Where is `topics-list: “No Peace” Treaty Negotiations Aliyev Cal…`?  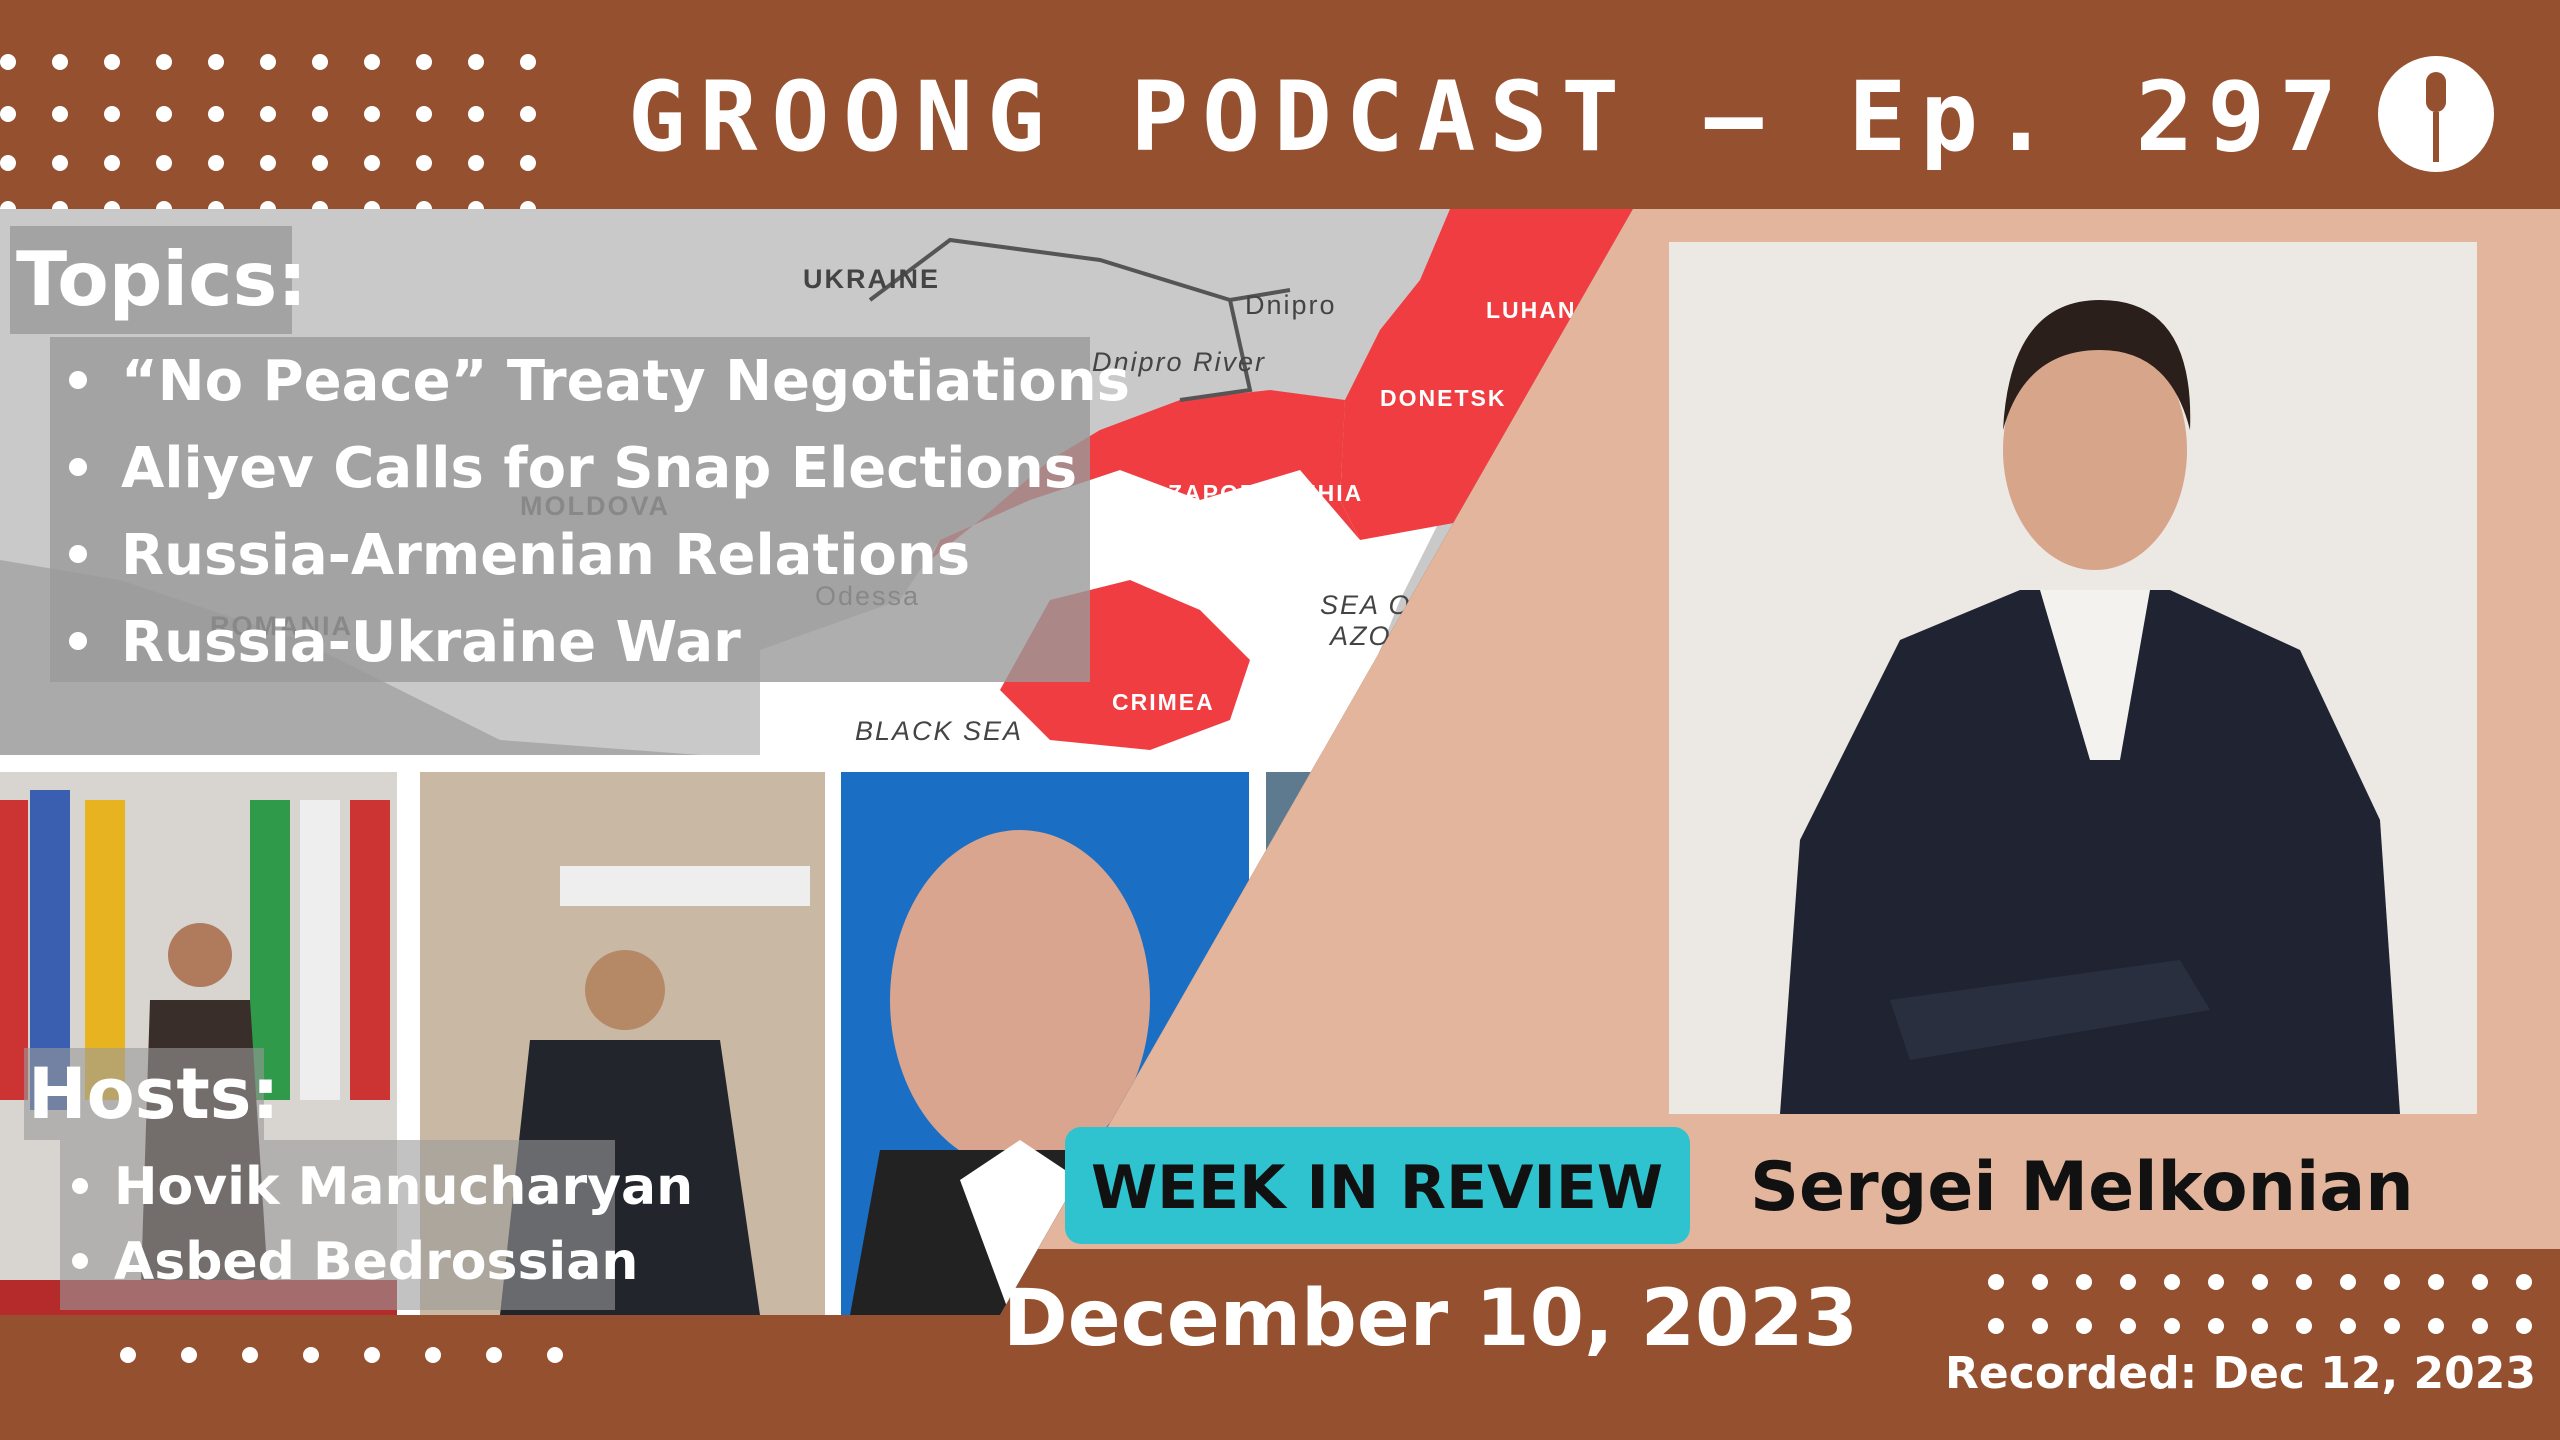
topics-list: “No Peace” Treaty Negotiations Aliyev Cal… is located at coordinates (599, 512).